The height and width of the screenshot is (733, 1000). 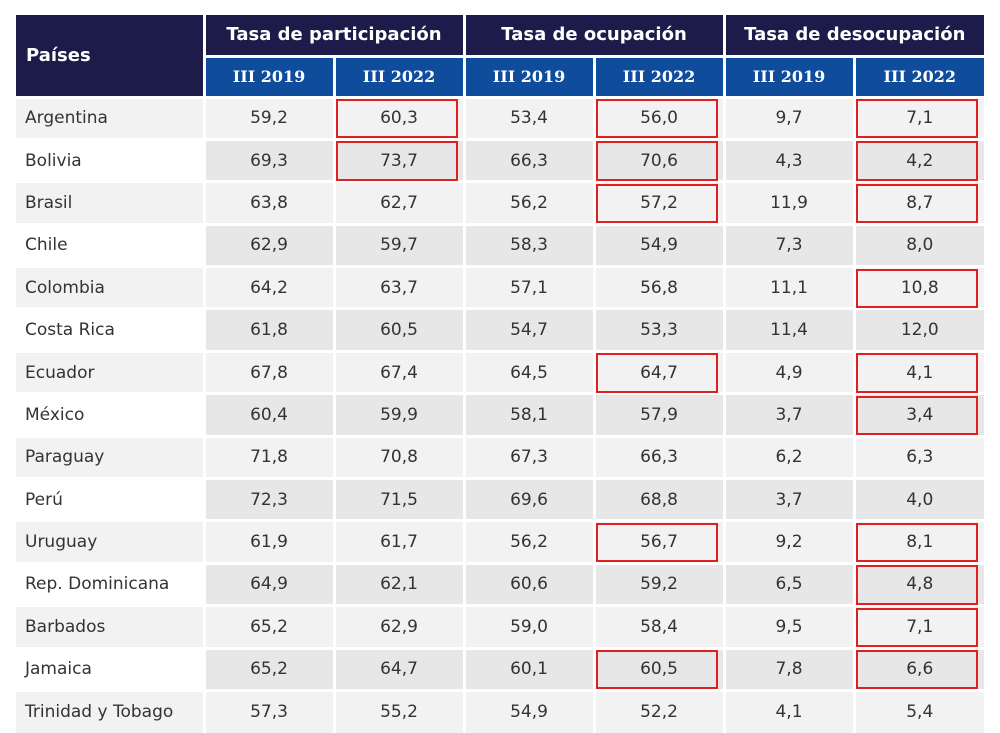 What do you see at coordinates (400, 414) in the screenshot?
I see `value-cell: 59,9` at bounding box center [400, 414].